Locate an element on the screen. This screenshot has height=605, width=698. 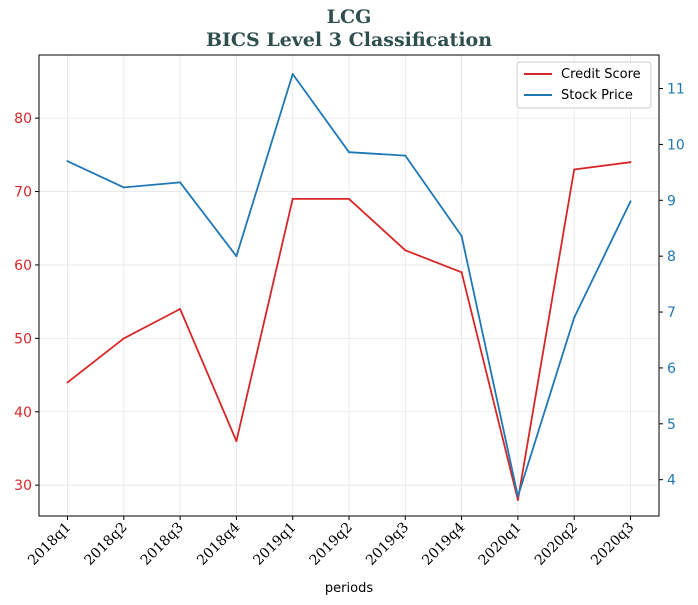
right-tick-label: 4 is located at coordinates (671, 481).